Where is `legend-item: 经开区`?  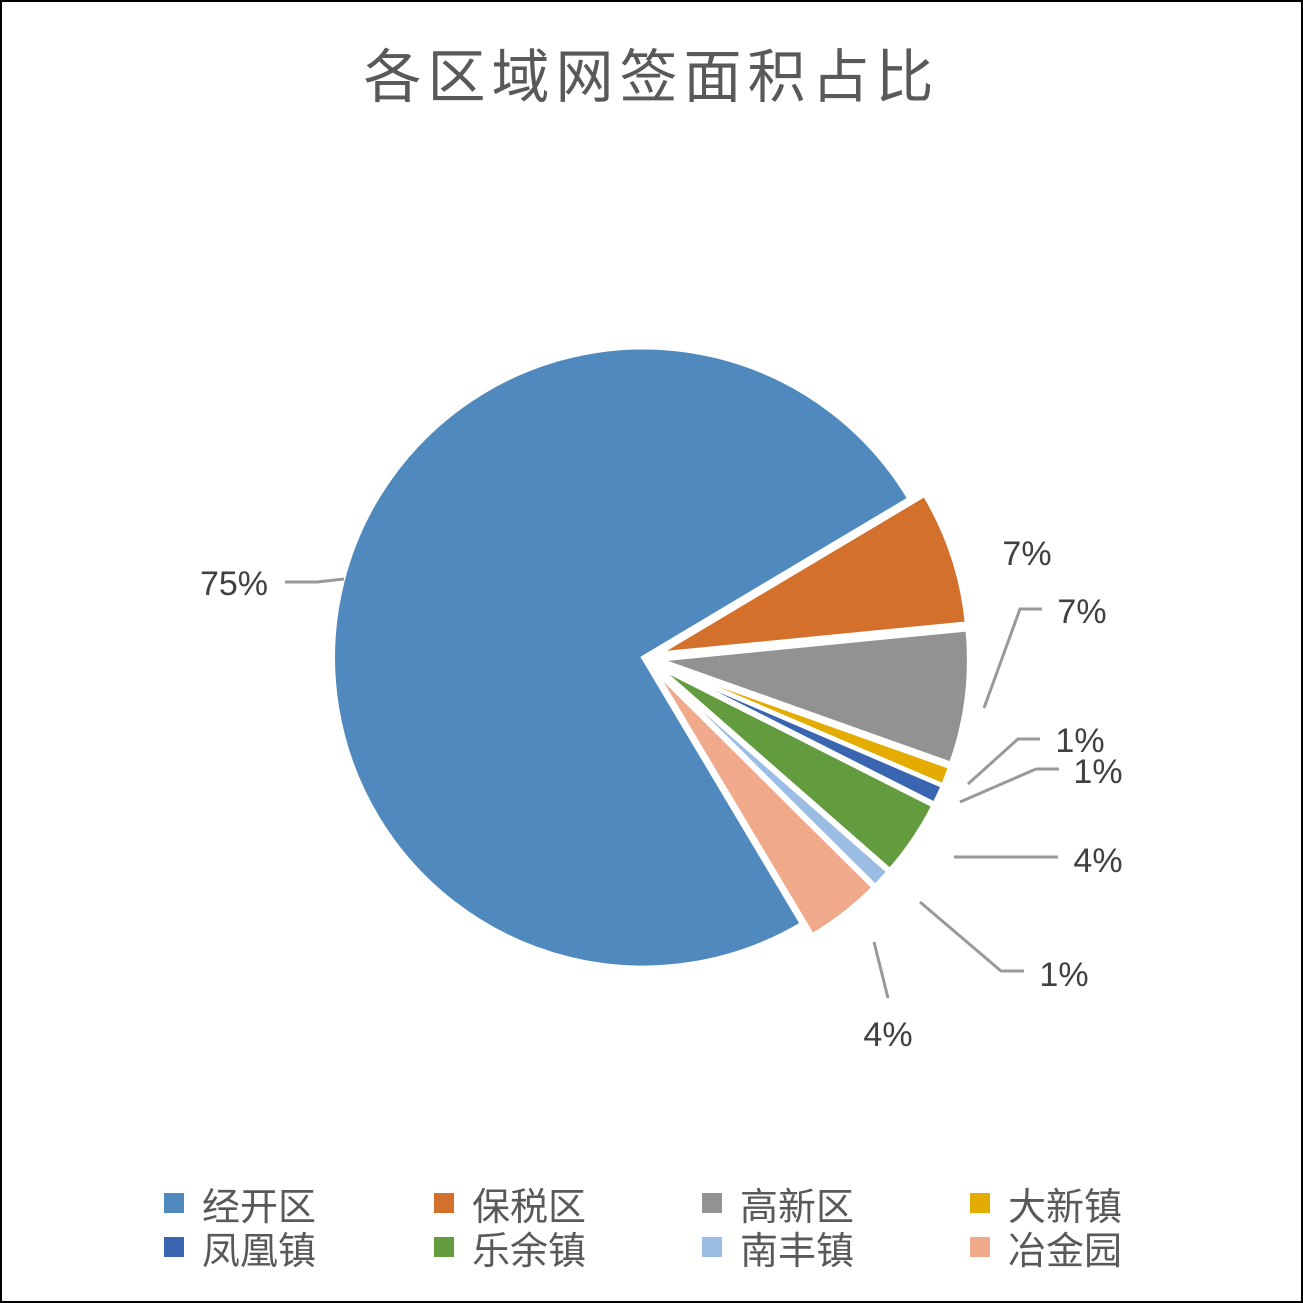 legend-item: 经开区 is located at coordinates (299, 1205).